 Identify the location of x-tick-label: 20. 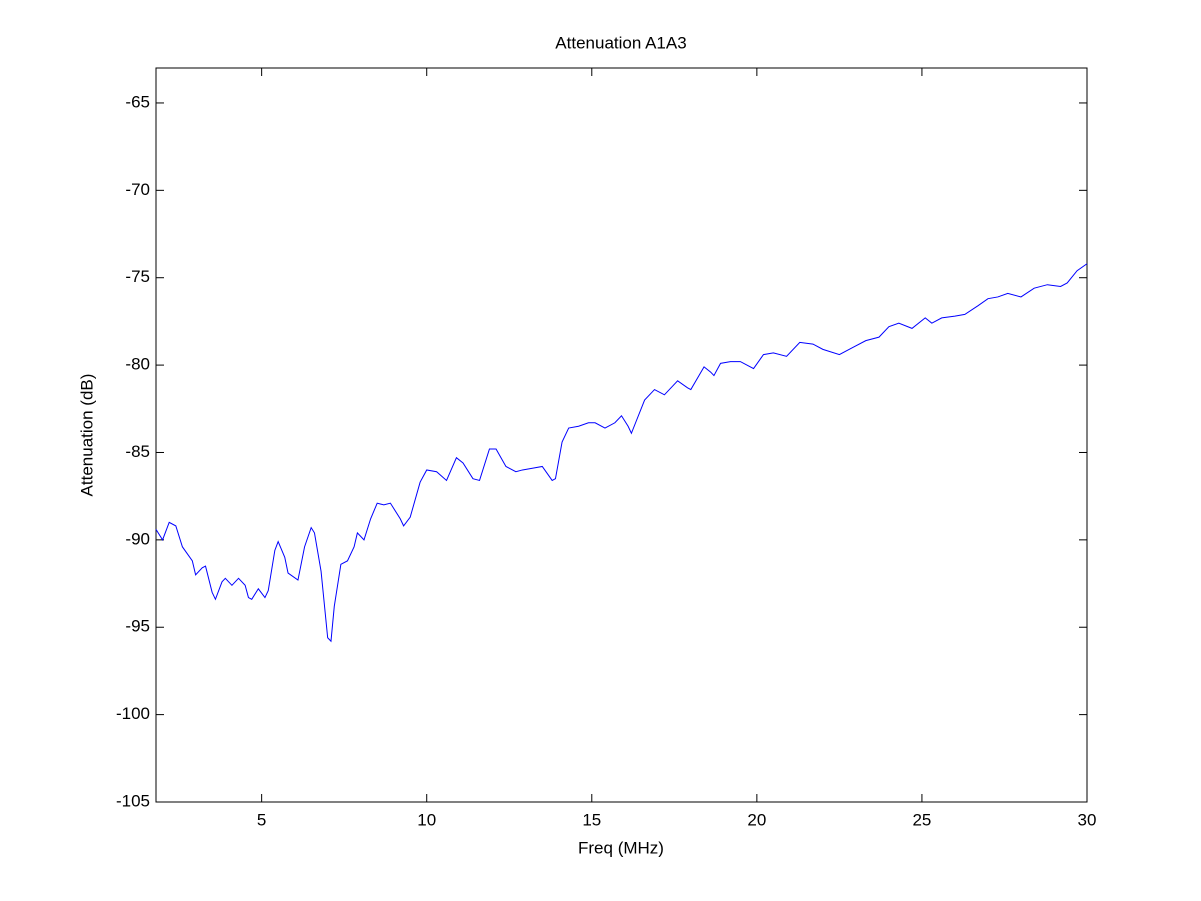
(756, 819).